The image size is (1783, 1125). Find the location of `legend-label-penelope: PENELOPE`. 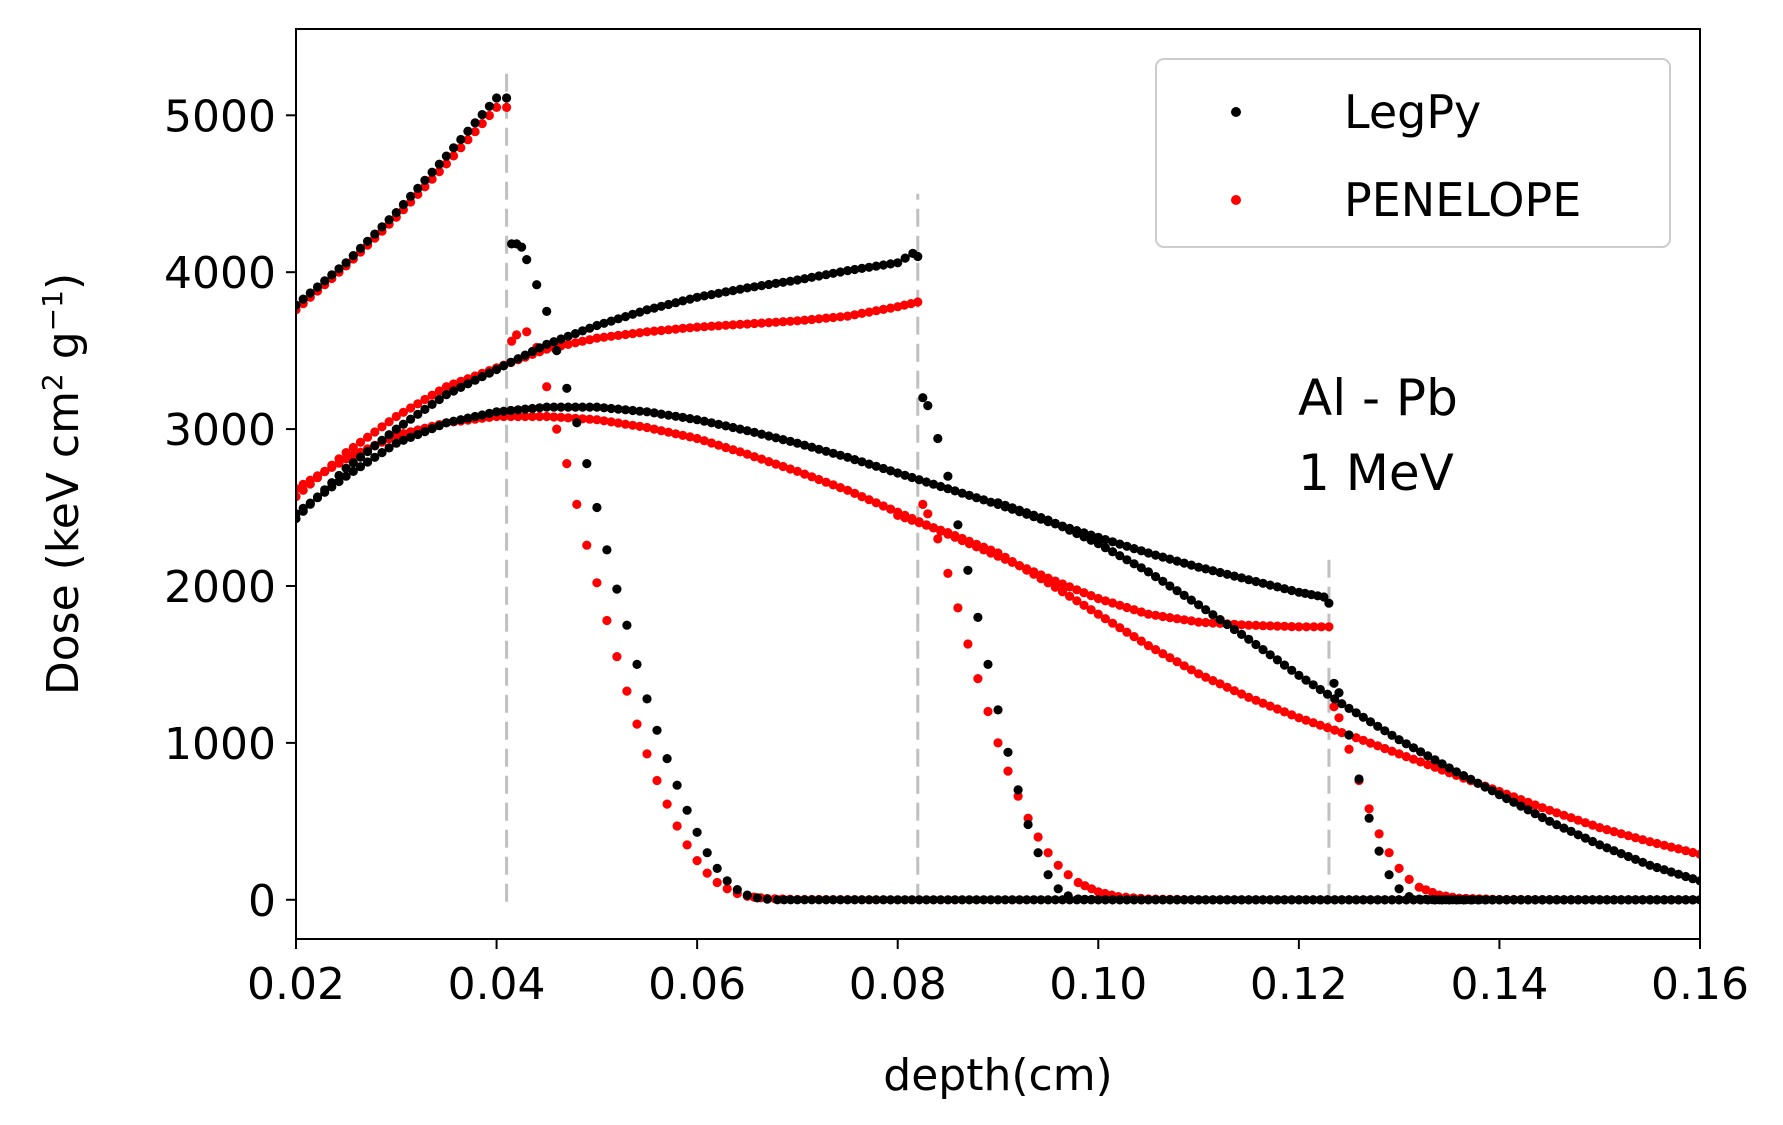

legend-label-penelope: PENELOPE is located at coordinates (1462, 200).